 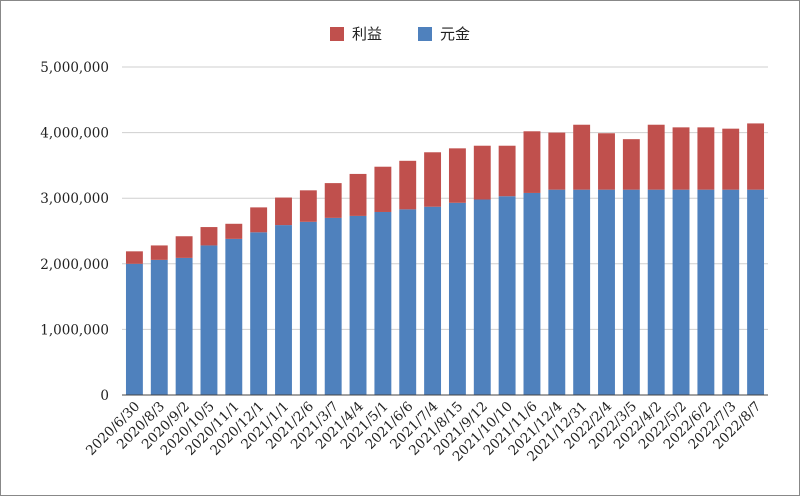 I want to click on y-tick-label: 2,000,000, so click(x=74, y=265).